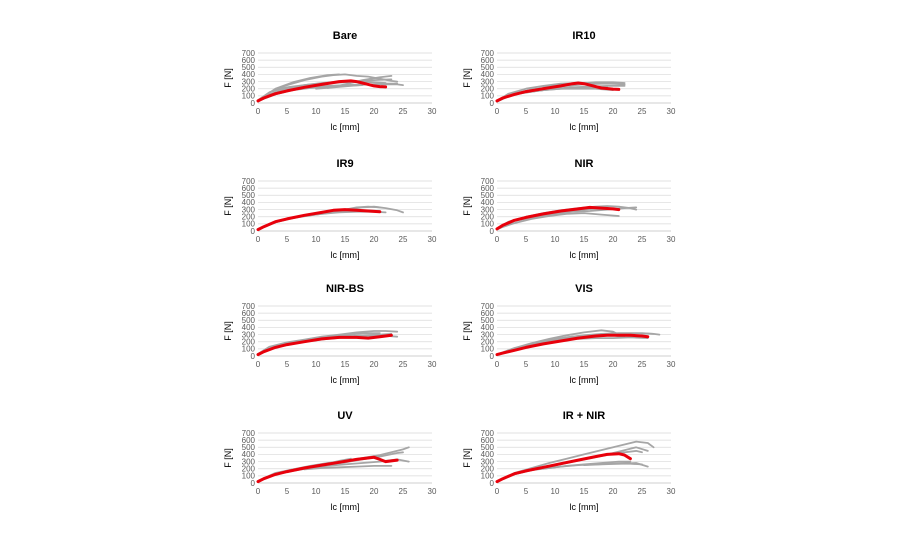  Describe the element at coordinates (583, 36) in the screenshot. I see `chart-title: IR10` at that location.